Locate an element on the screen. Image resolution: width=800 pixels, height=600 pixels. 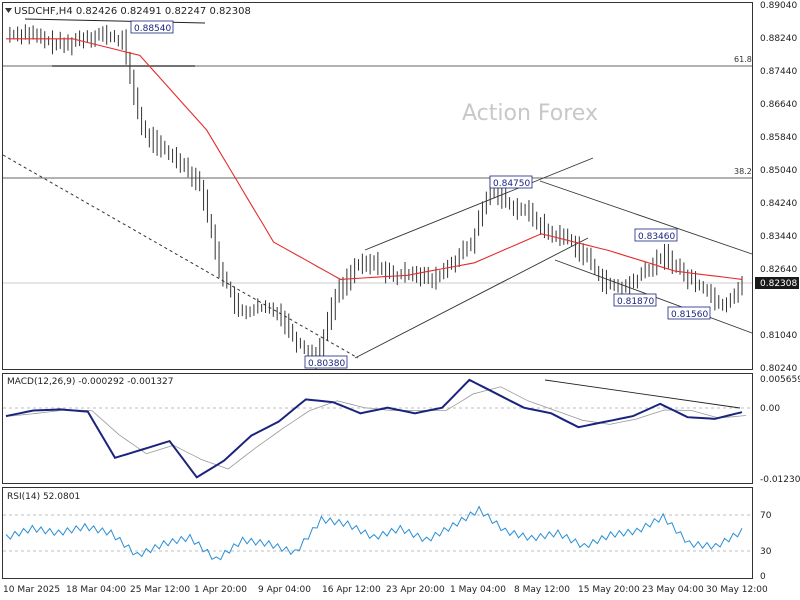
rsi-tick: 0 is located at coordinates (763, 577).